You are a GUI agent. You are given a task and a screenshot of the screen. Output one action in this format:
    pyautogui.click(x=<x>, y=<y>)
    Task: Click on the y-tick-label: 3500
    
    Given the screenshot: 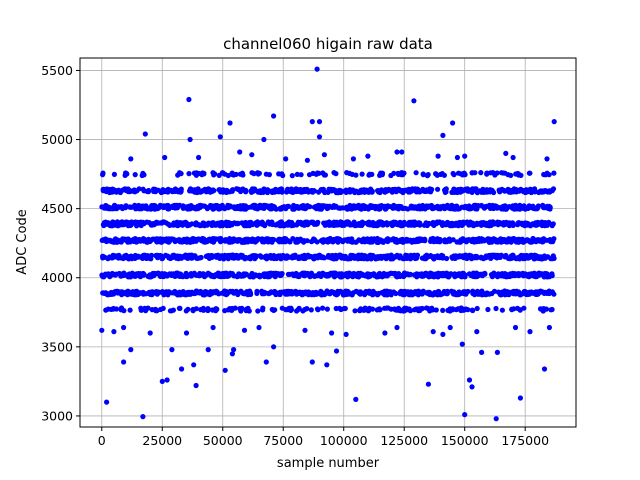 What is the action you would take?
    pyautogui.click(x=57, y=346)
    